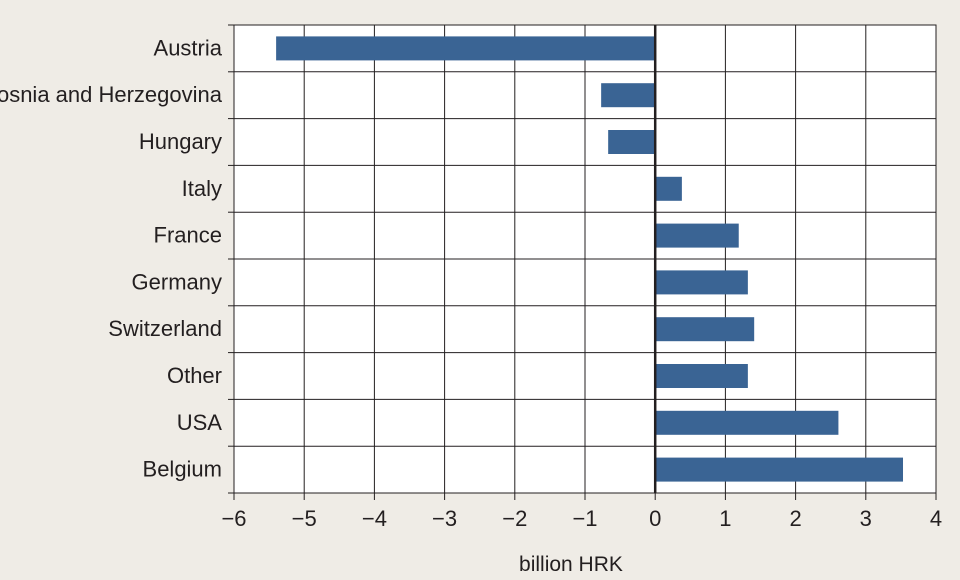  What do you see at coordinates (188, 47) in the screenshot?
I see `category-label: Austria` at bounding box center [188, 47].